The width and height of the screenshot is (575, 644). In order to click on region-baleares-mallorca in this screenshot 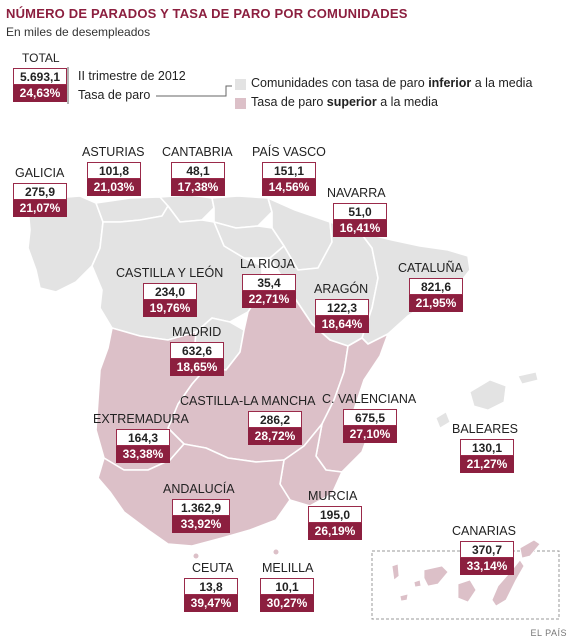, I will do `click(488, 395)`.